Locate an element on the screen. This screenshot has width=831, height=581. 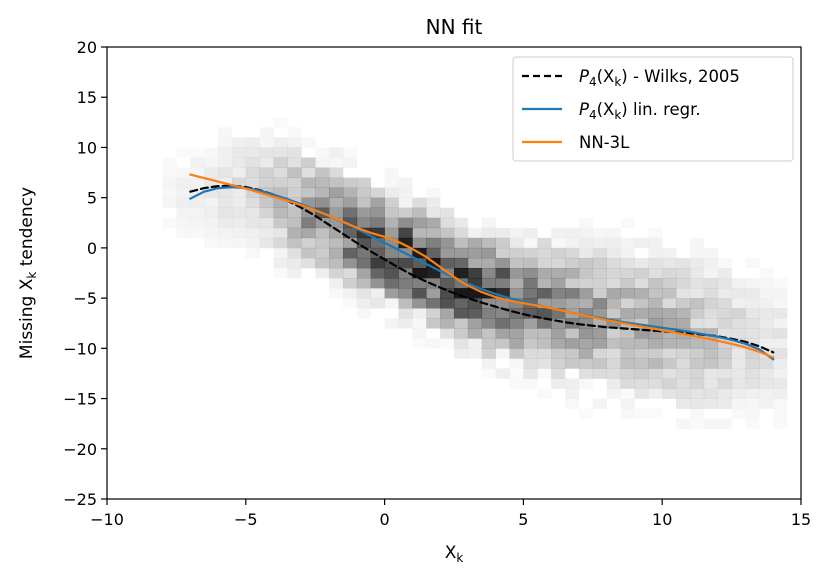
y-axis-label-post: tendency is located at coordinates (27, 229).